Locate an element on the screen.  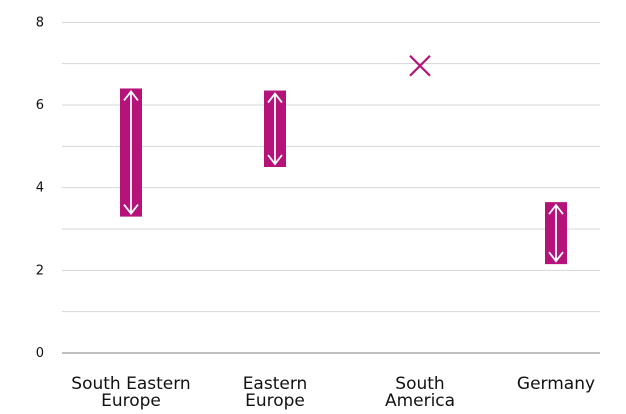
point-markers is located at coordinates (420, 65).